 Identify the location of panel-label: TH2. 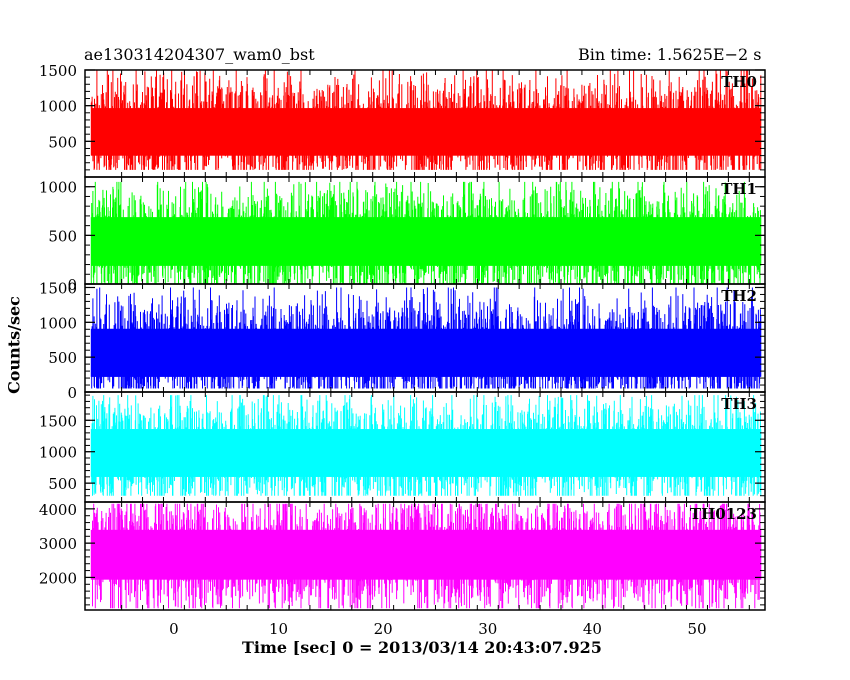
(739, 296).